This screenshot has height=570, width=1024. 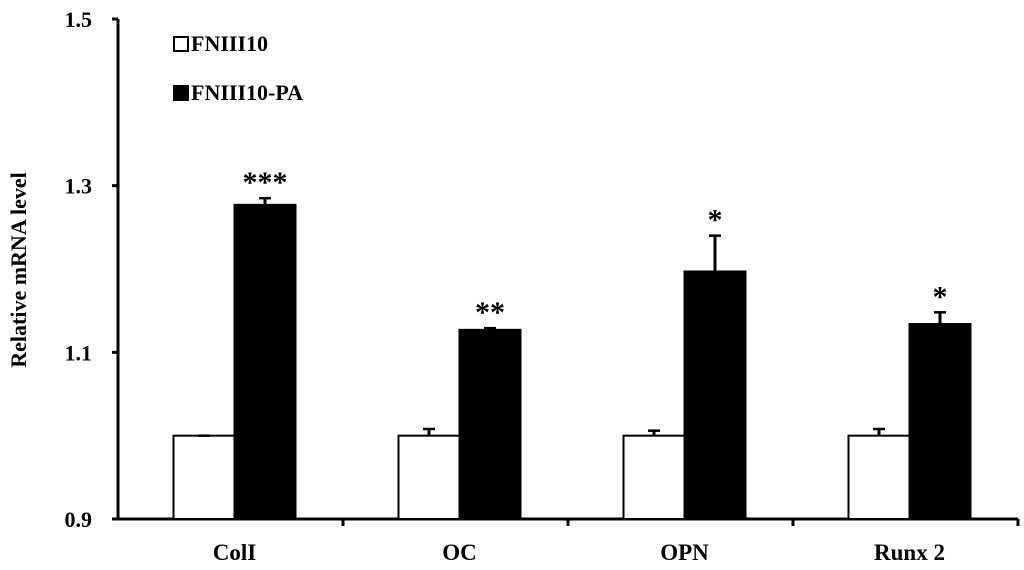 I want to click on bar-fniii10-coli, so click(x=204, y=477).